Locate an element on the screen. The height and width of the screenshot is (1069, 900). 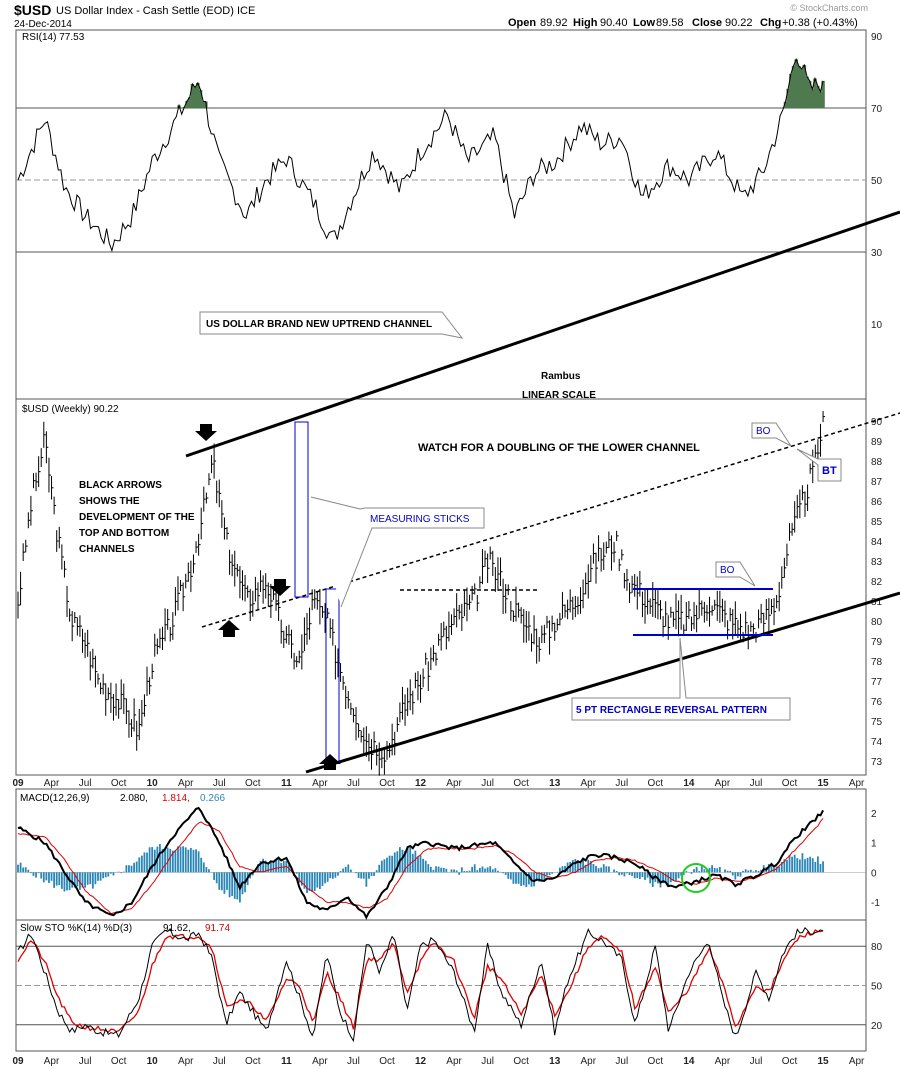
price-tick-label: 78 is located at coordinates (877, 662).